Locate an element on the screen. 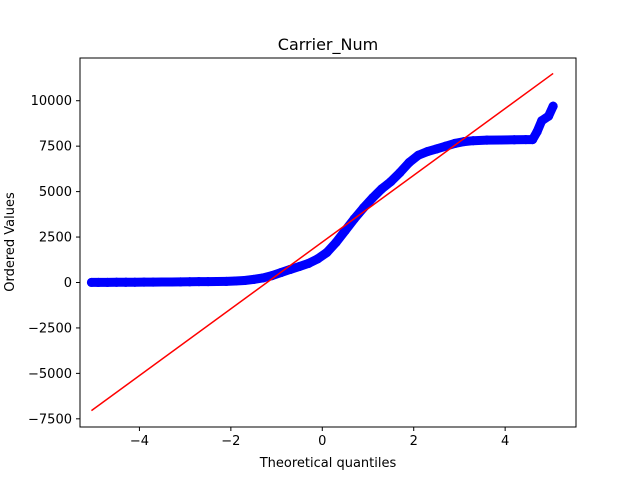 This screenshot has width=640, height=484. y-tick-label: 5000 is located at coordinates (55, 192).